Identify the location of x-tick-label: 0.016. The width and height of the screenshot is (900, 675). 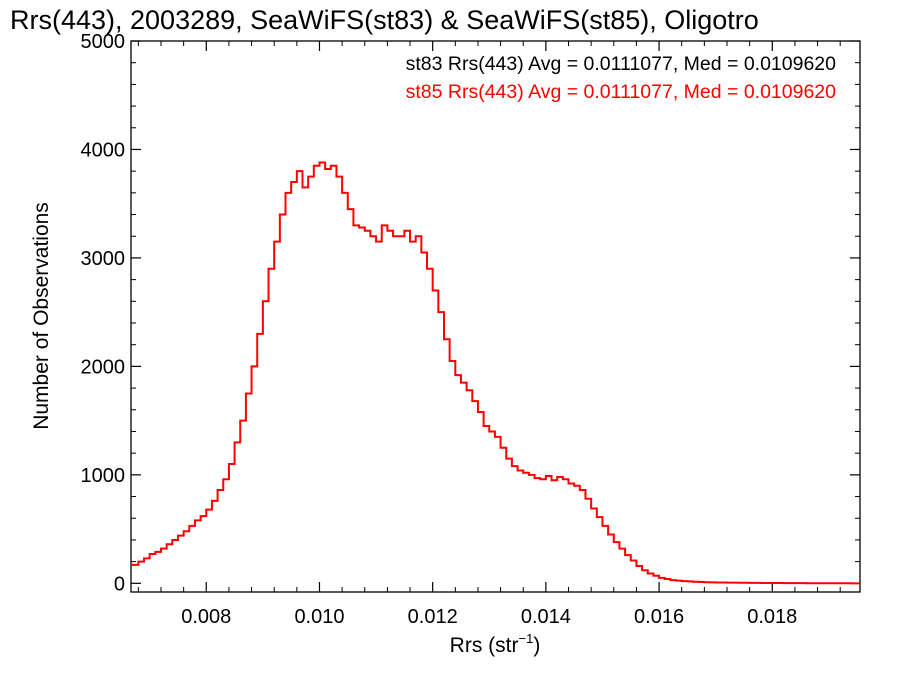
(659, 617).